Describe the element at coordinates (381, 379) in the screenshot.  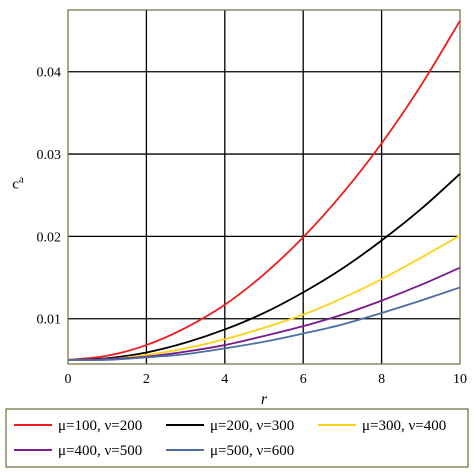
I see `x-tick-label: 8` at that location.